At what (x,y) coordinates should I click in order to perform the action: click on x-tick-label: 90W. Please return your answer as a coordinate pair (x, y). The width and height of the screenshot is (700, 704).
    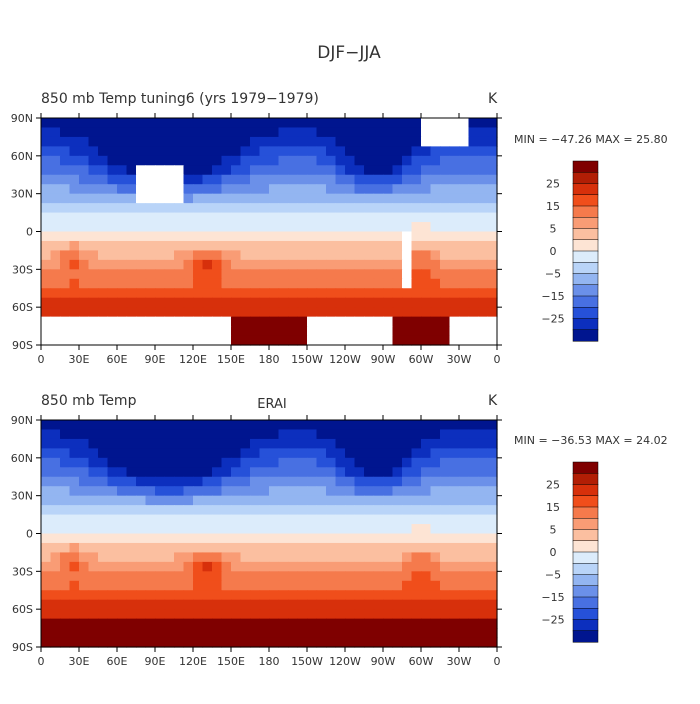
    Looking at the image, I should click on (383, 359).